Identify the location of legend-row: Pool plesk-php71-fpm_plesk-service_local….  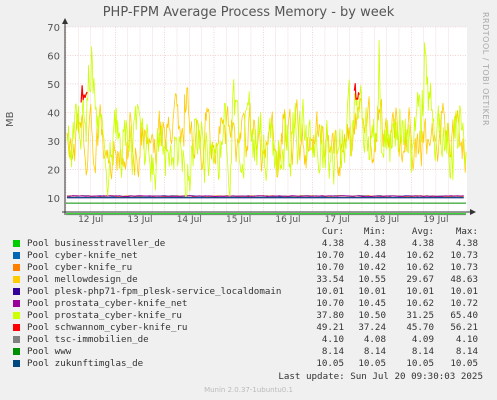
(248, 292).